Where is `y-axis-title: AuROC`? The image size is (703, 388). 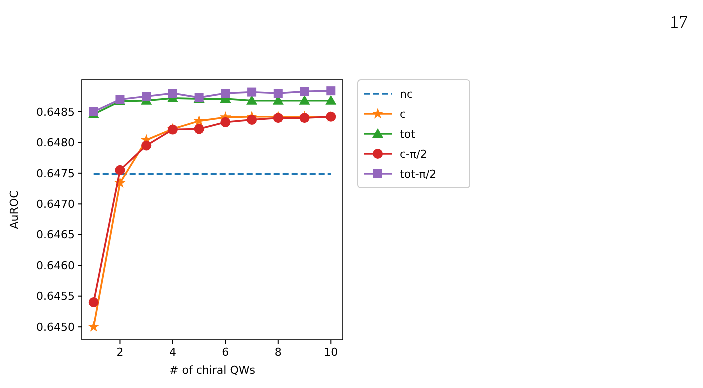
y-axis-title: AuROC is located at coordinates (14, 210).